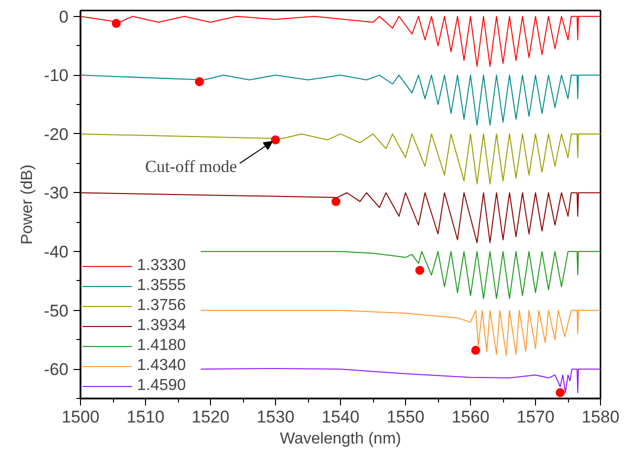 This screenshot has width=638, height=452. I want to click on x-tick-label: 1500, so click(81, 417).